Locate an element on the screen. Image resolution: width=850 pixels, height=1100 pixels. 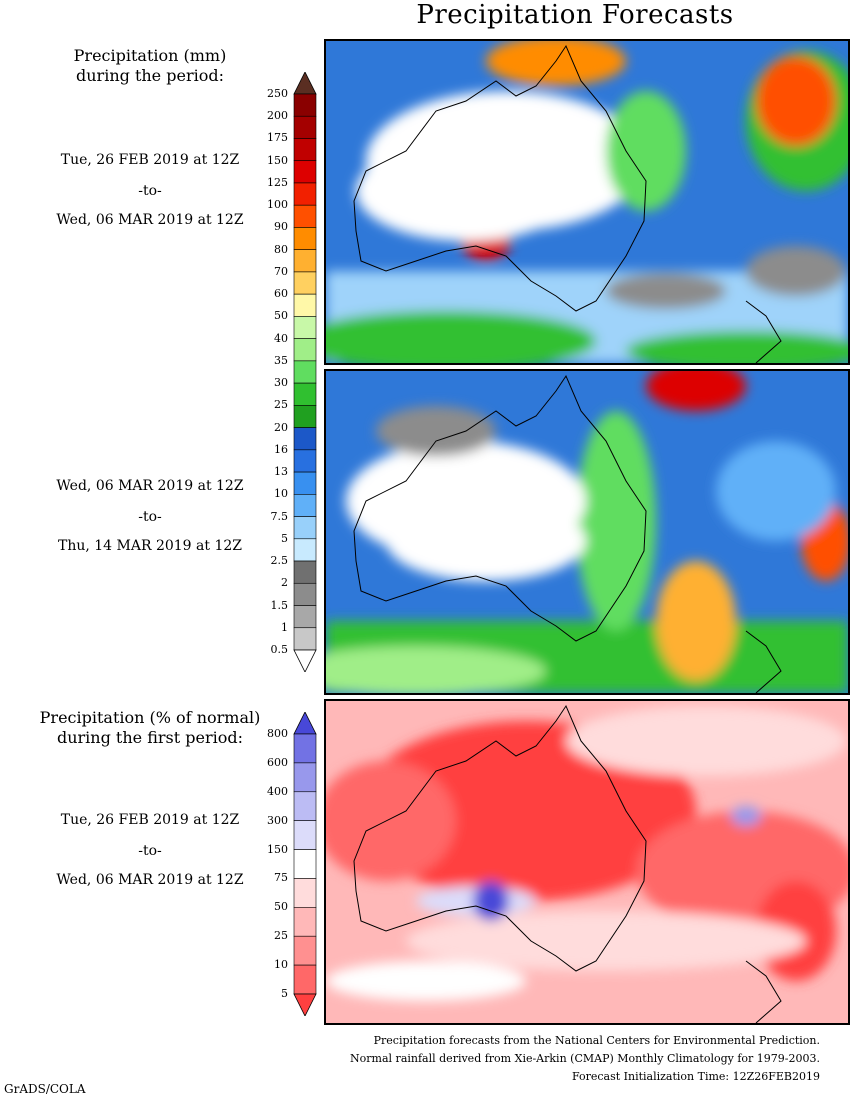
pct-colorbar-labels: 800 600 400 300 150 75 50 25 10 5 is located at coordinates (269, 864).